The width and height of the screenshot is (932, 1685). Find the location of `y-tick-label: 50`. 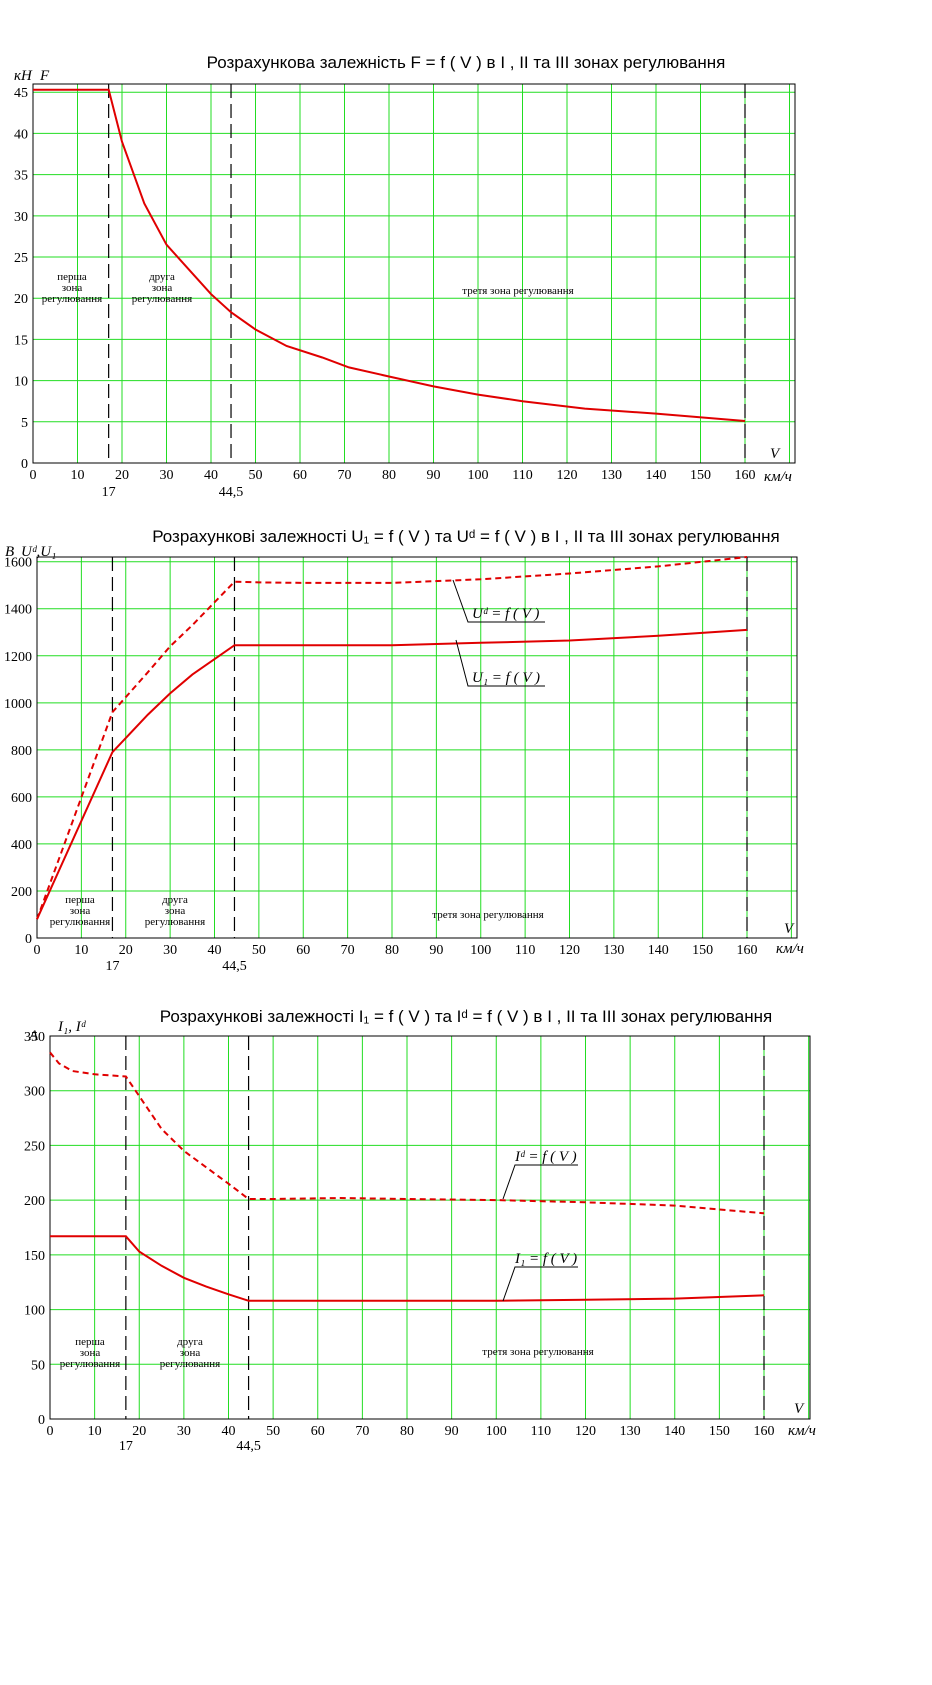

y-tick-label: 50 is located at coordinates (38, 1365).